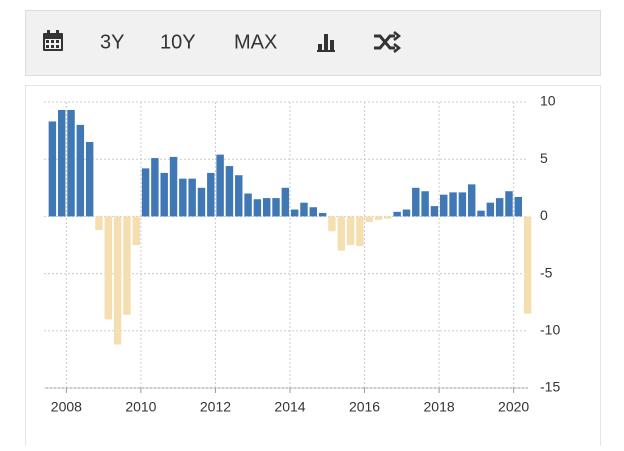 This screenshot has width=624, height=451. What do you see at coordinates (548, 101) in the screenshot?
I see `y-tick-label: 10` at bounding box center [548, 101].